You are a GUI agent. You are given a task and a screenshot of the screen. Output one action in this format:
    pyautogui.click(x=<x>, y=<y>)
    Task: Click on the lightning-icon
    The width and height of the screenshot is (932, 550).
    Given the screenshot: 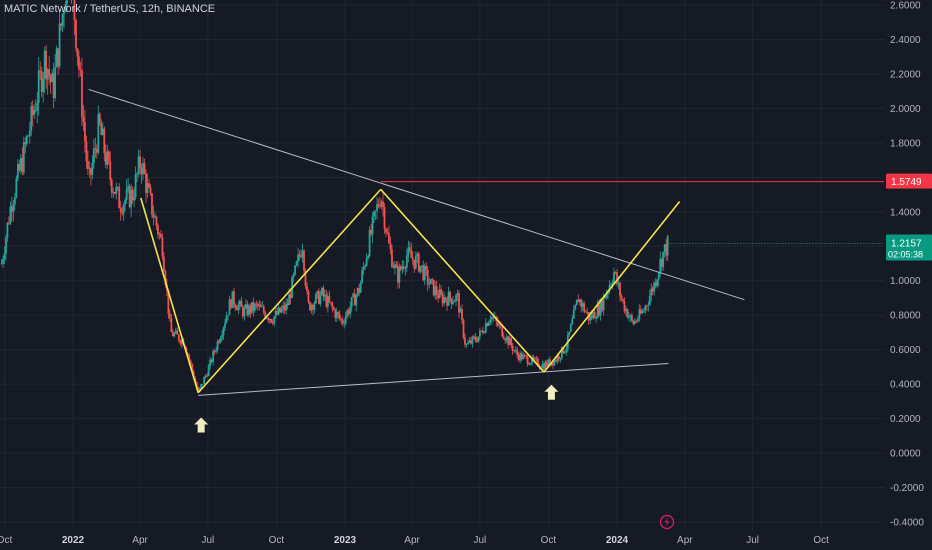 What is the action you would take?
    pyautogui.click(x=667, y=522)
    